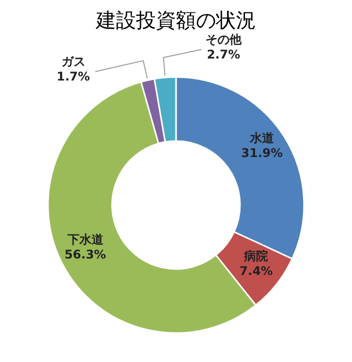  Describe the element at coordinates (175, 20) in the screenshot. I see `chart-title: 建設投資額の状況` at that location.